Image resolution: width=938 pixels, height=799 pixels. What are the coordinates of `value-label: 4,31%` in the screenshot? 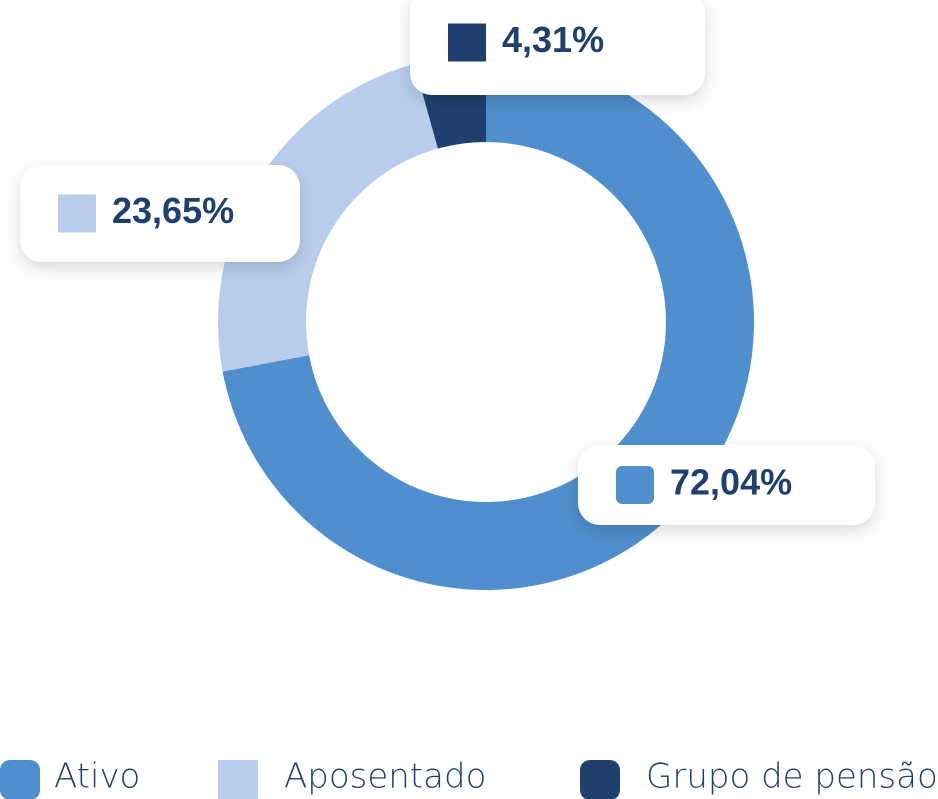 It's located at (553, 39).